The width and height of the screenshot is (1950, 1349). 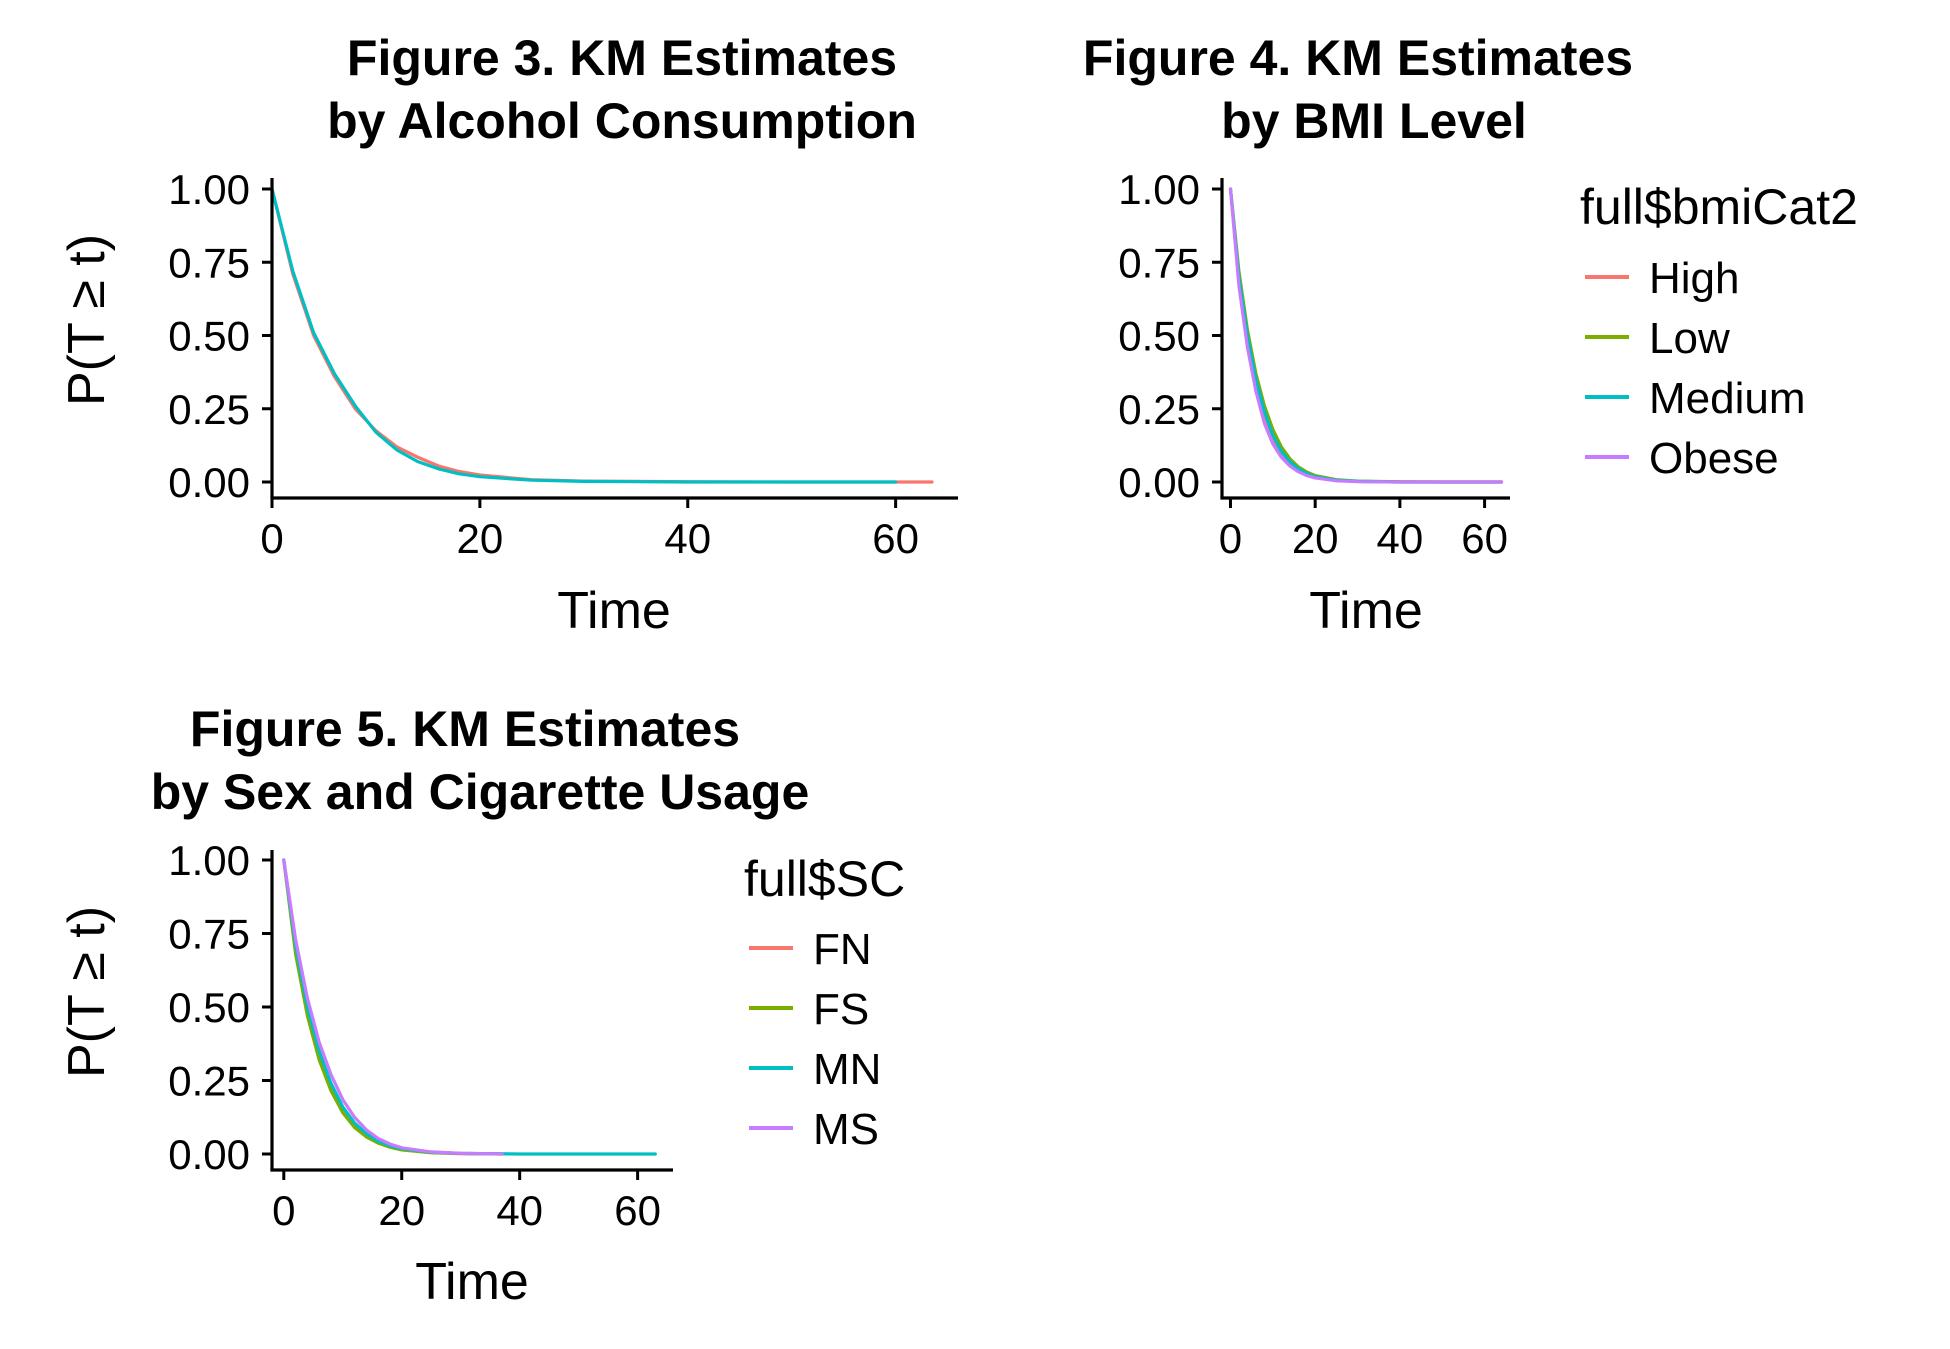 What do you see at coordinates (472, 1282) in the screenshot?
I see `panel-sex-cigarette-x-axis-label: Time` at bounding box center [472, 1282].